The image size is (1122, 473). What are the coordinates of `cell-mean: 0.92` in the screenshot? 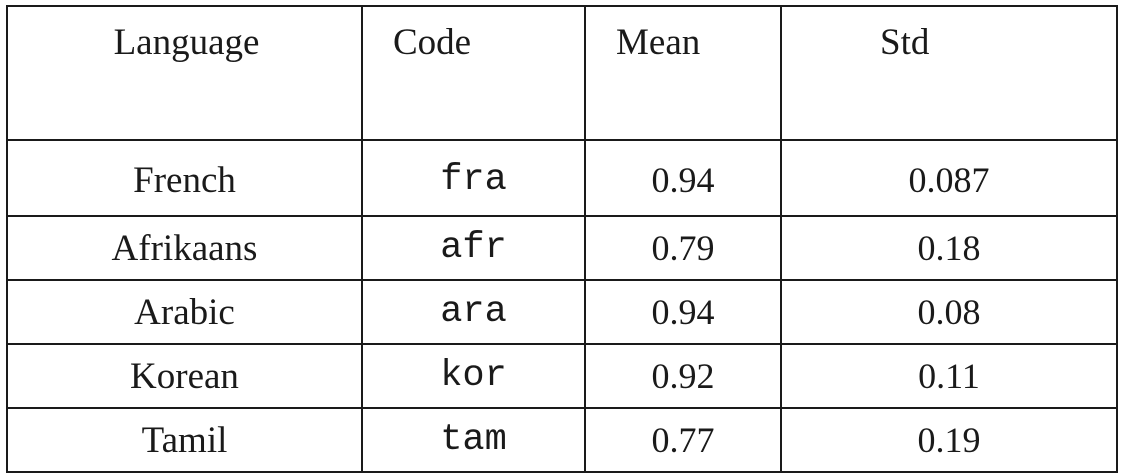 It's located at (683, 376).